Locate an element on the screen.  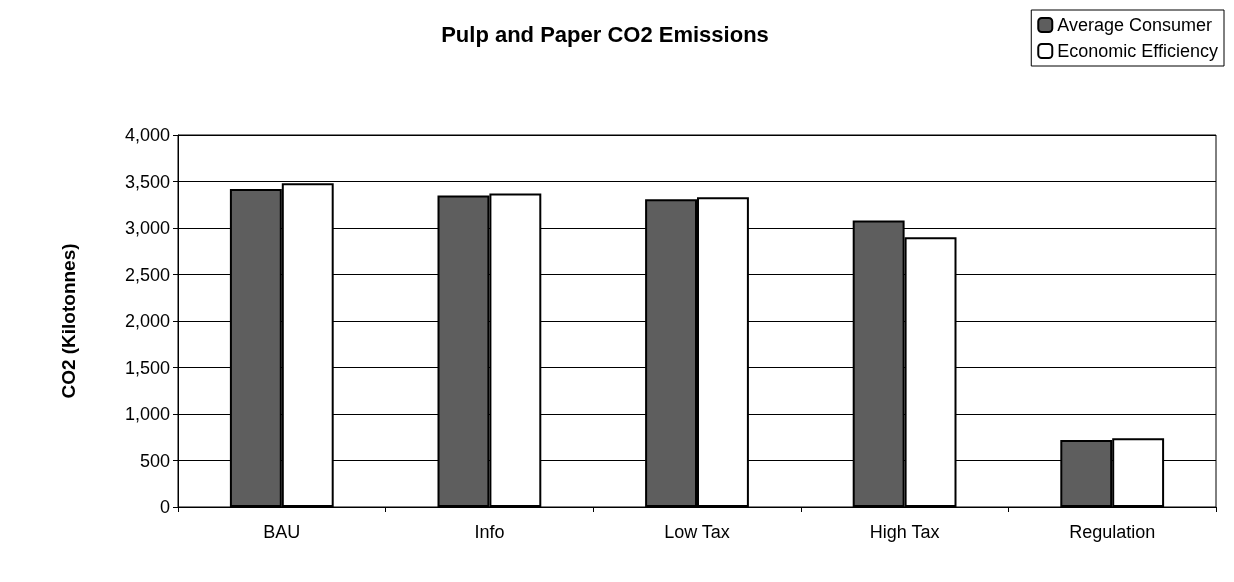
y-tick-label: 1,500 is located at coordinates (147, 367).